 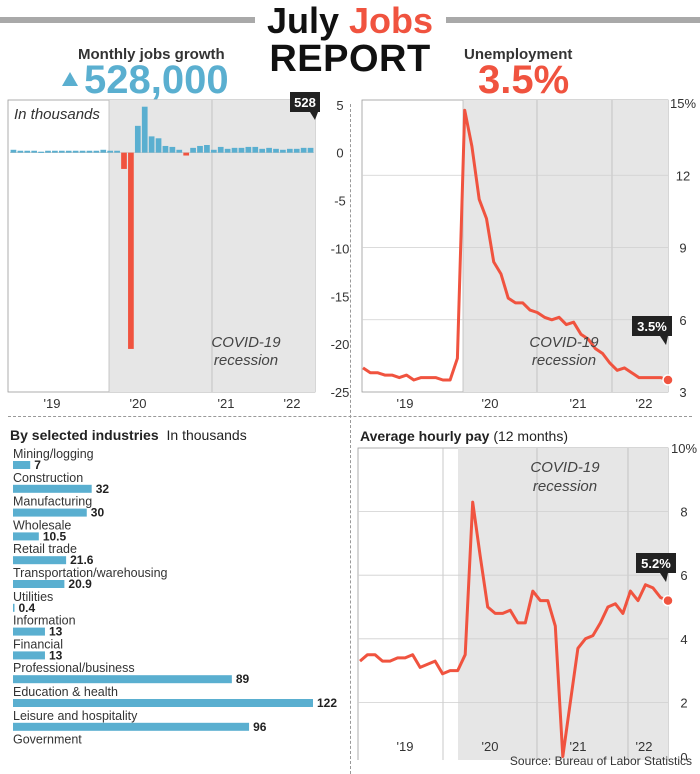 I want to click on latest-point, so click(x=668, y=380).